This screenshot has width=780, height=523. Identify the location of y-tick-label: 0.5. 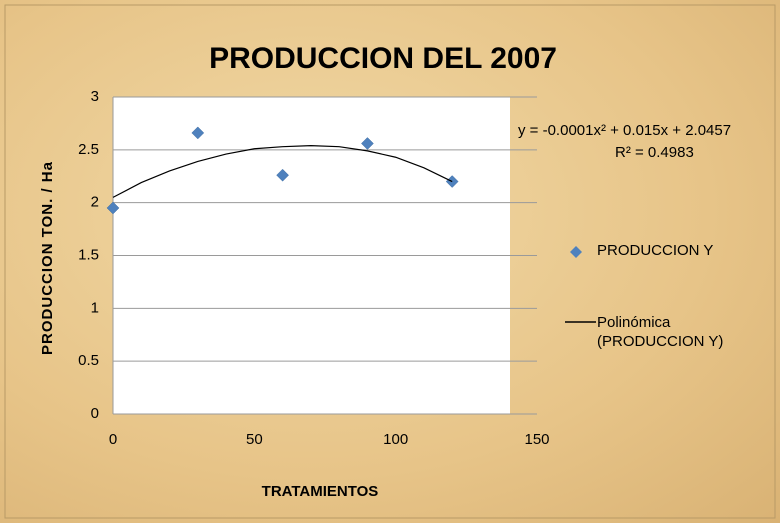
(88, 360).